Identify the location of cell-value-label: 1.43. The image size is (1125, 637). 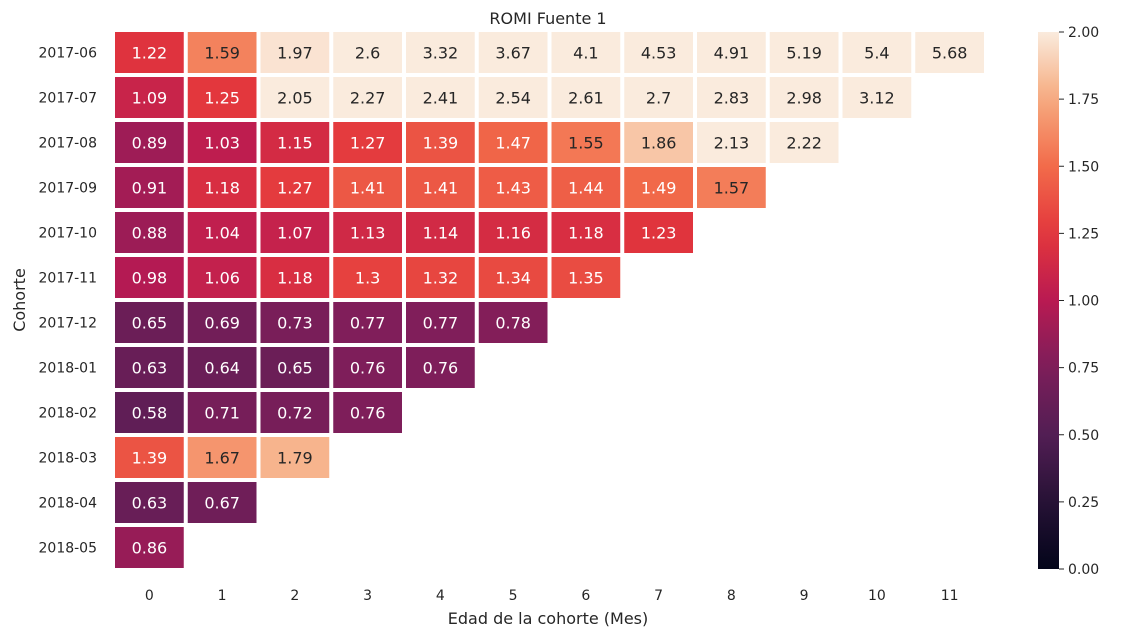
(513, 188).